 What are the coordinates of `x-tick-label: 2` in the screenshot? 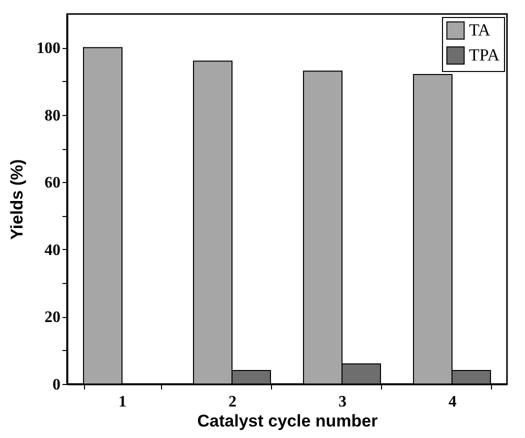 It's located at (232, 402).